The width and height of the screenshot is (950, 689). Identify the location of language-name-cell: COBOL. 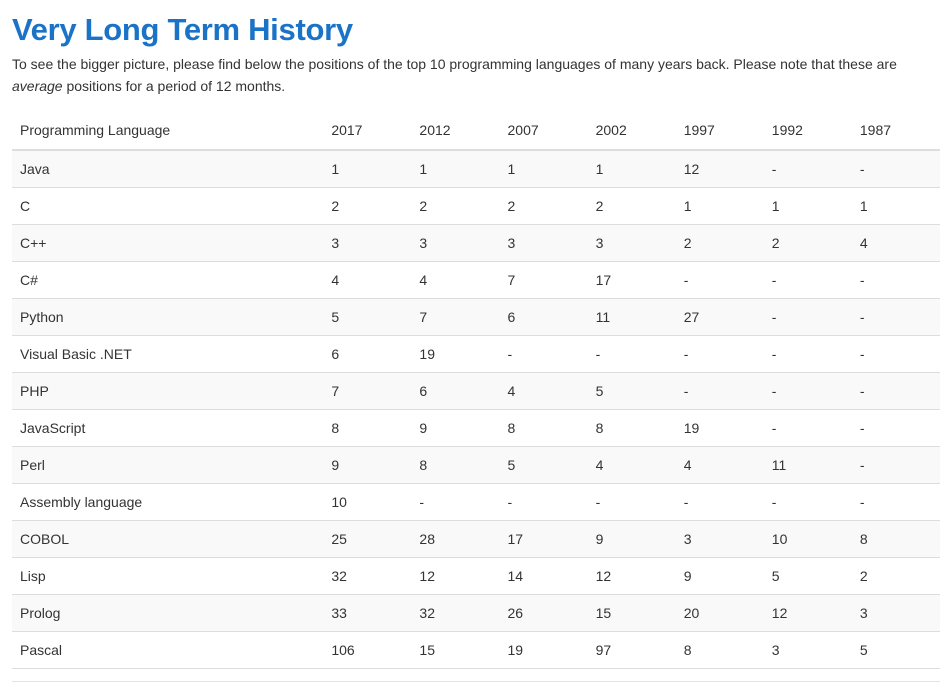
(168, 539).